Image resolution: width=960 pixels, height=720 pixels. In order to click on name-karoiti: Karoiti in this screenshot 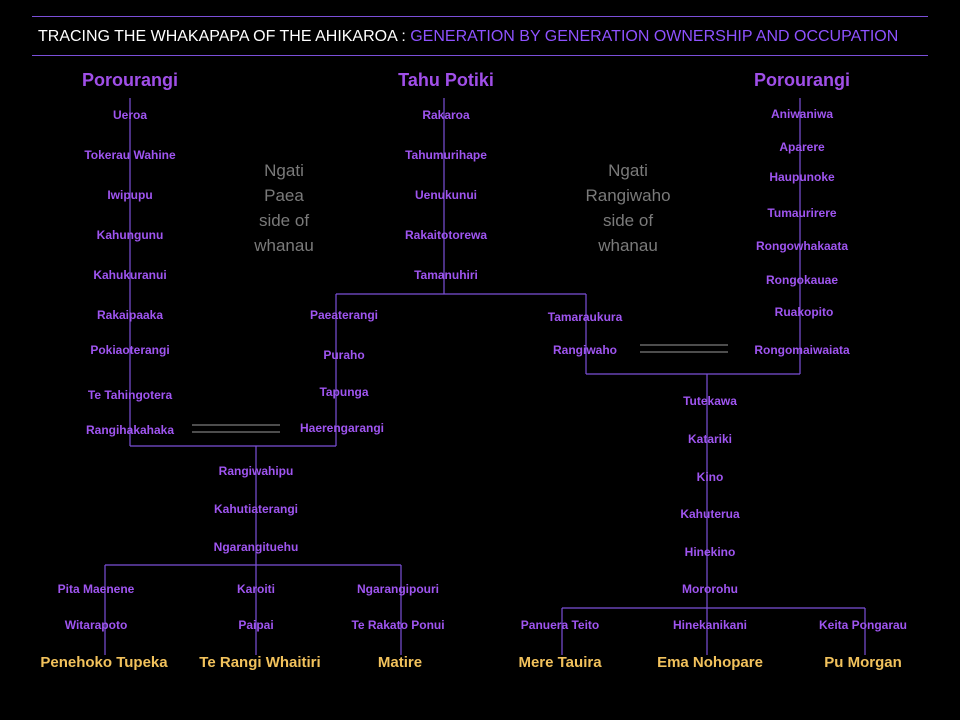, I will do `click(256, 589)`.